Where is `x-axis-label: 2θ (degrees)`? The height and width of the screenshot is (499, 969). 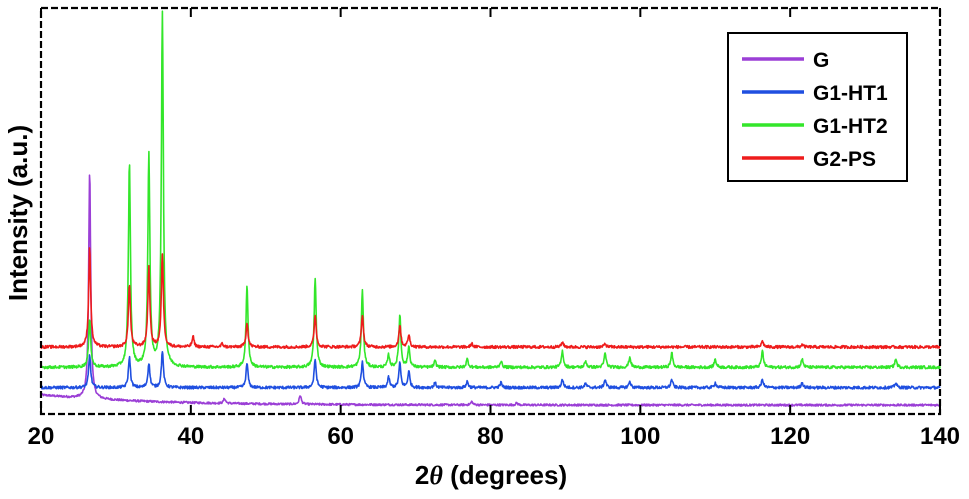 x-axis-label: 2θ (degrees) is located at coordinates (491, 475).